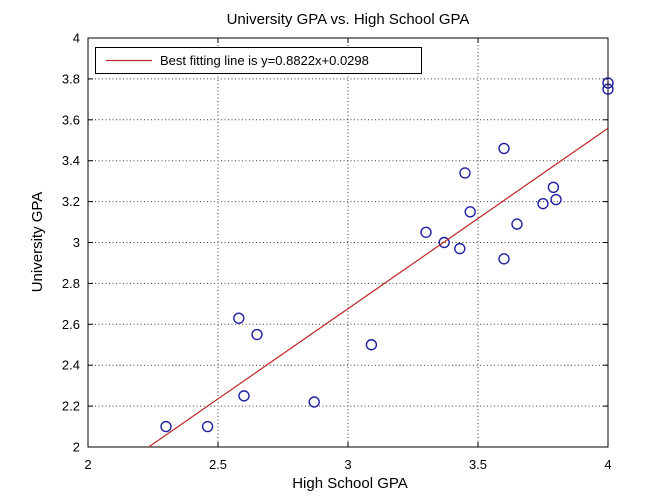  I want to click on y-tick-label: 3.2, so click(71, 201).